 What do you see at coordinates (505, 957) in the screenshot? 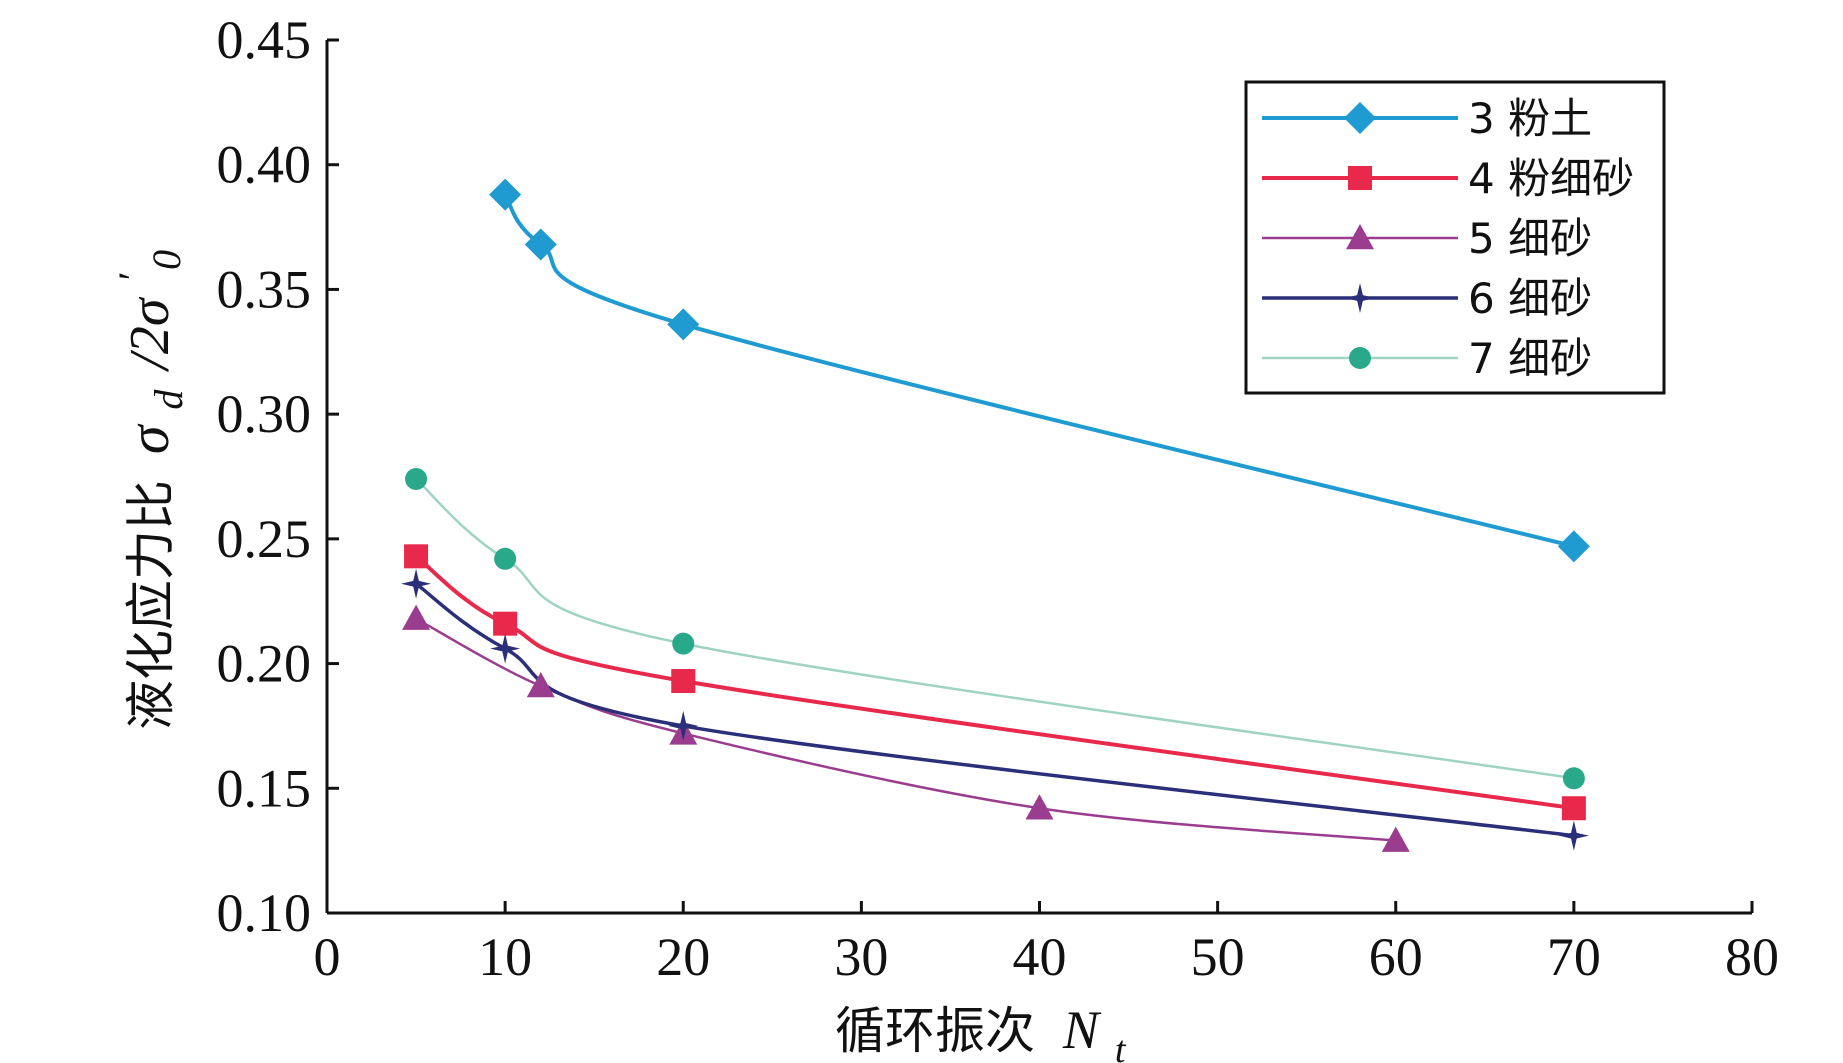
I see `x-tick-label: 10` at bounding box center [505, 957].